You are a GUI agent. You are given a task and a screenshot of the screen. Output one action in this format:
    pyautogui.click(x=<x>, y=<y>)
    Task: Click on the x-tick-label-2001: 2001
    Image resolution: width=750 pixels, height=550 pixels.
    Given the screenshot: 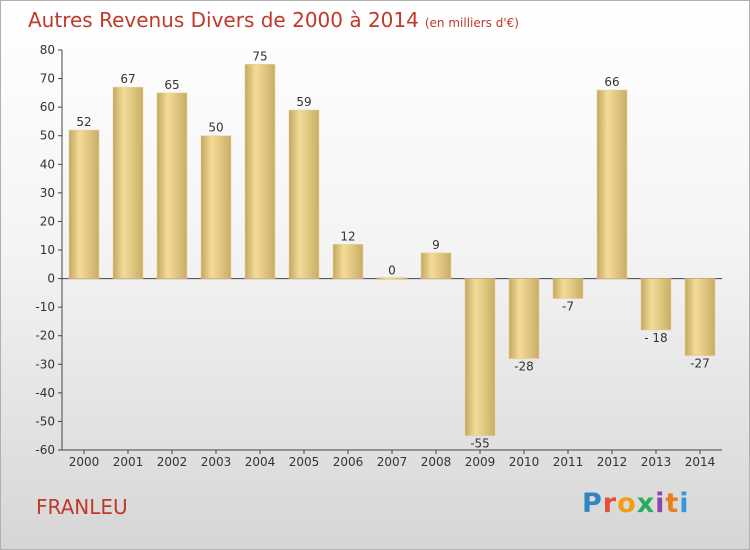 What is the action you would take?
    pyautogui.click(x=128, y=462)
    